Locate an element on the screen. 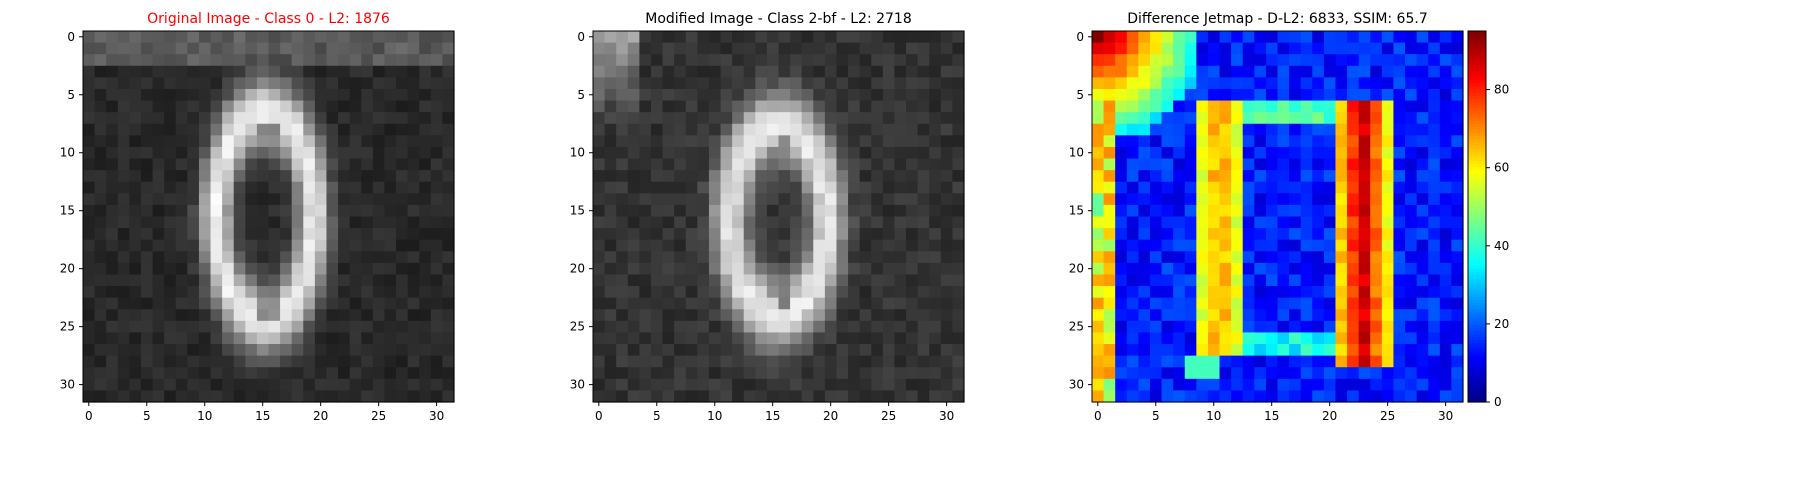 This screenshot has height=504, width=1800. x-tick-label: 20 is located at coordinates (830, 416).